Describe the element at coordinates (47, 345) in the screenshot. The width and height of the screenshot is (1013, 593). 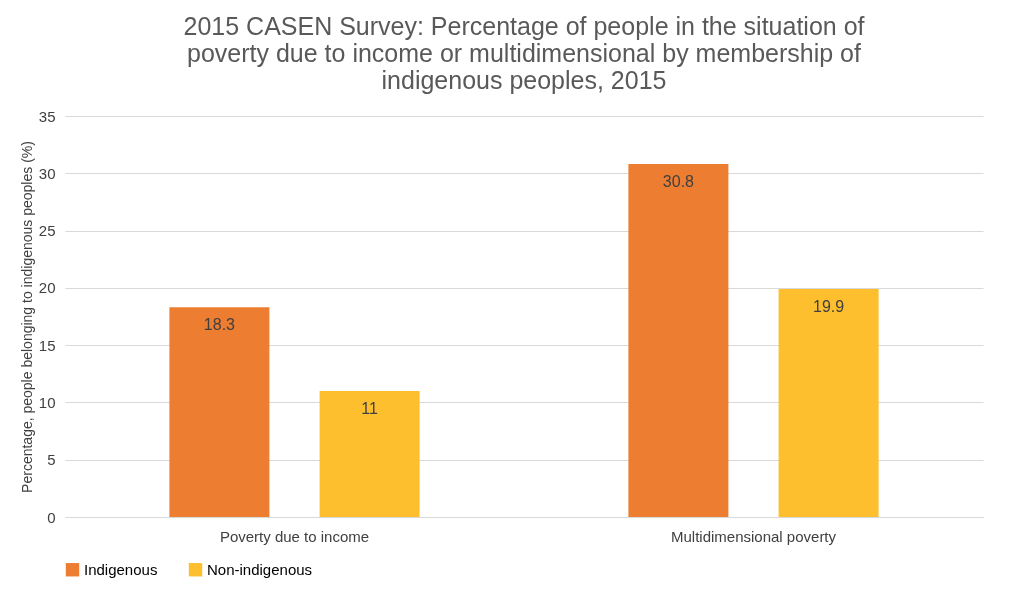
I see `y-tick-label: 15` at that location.